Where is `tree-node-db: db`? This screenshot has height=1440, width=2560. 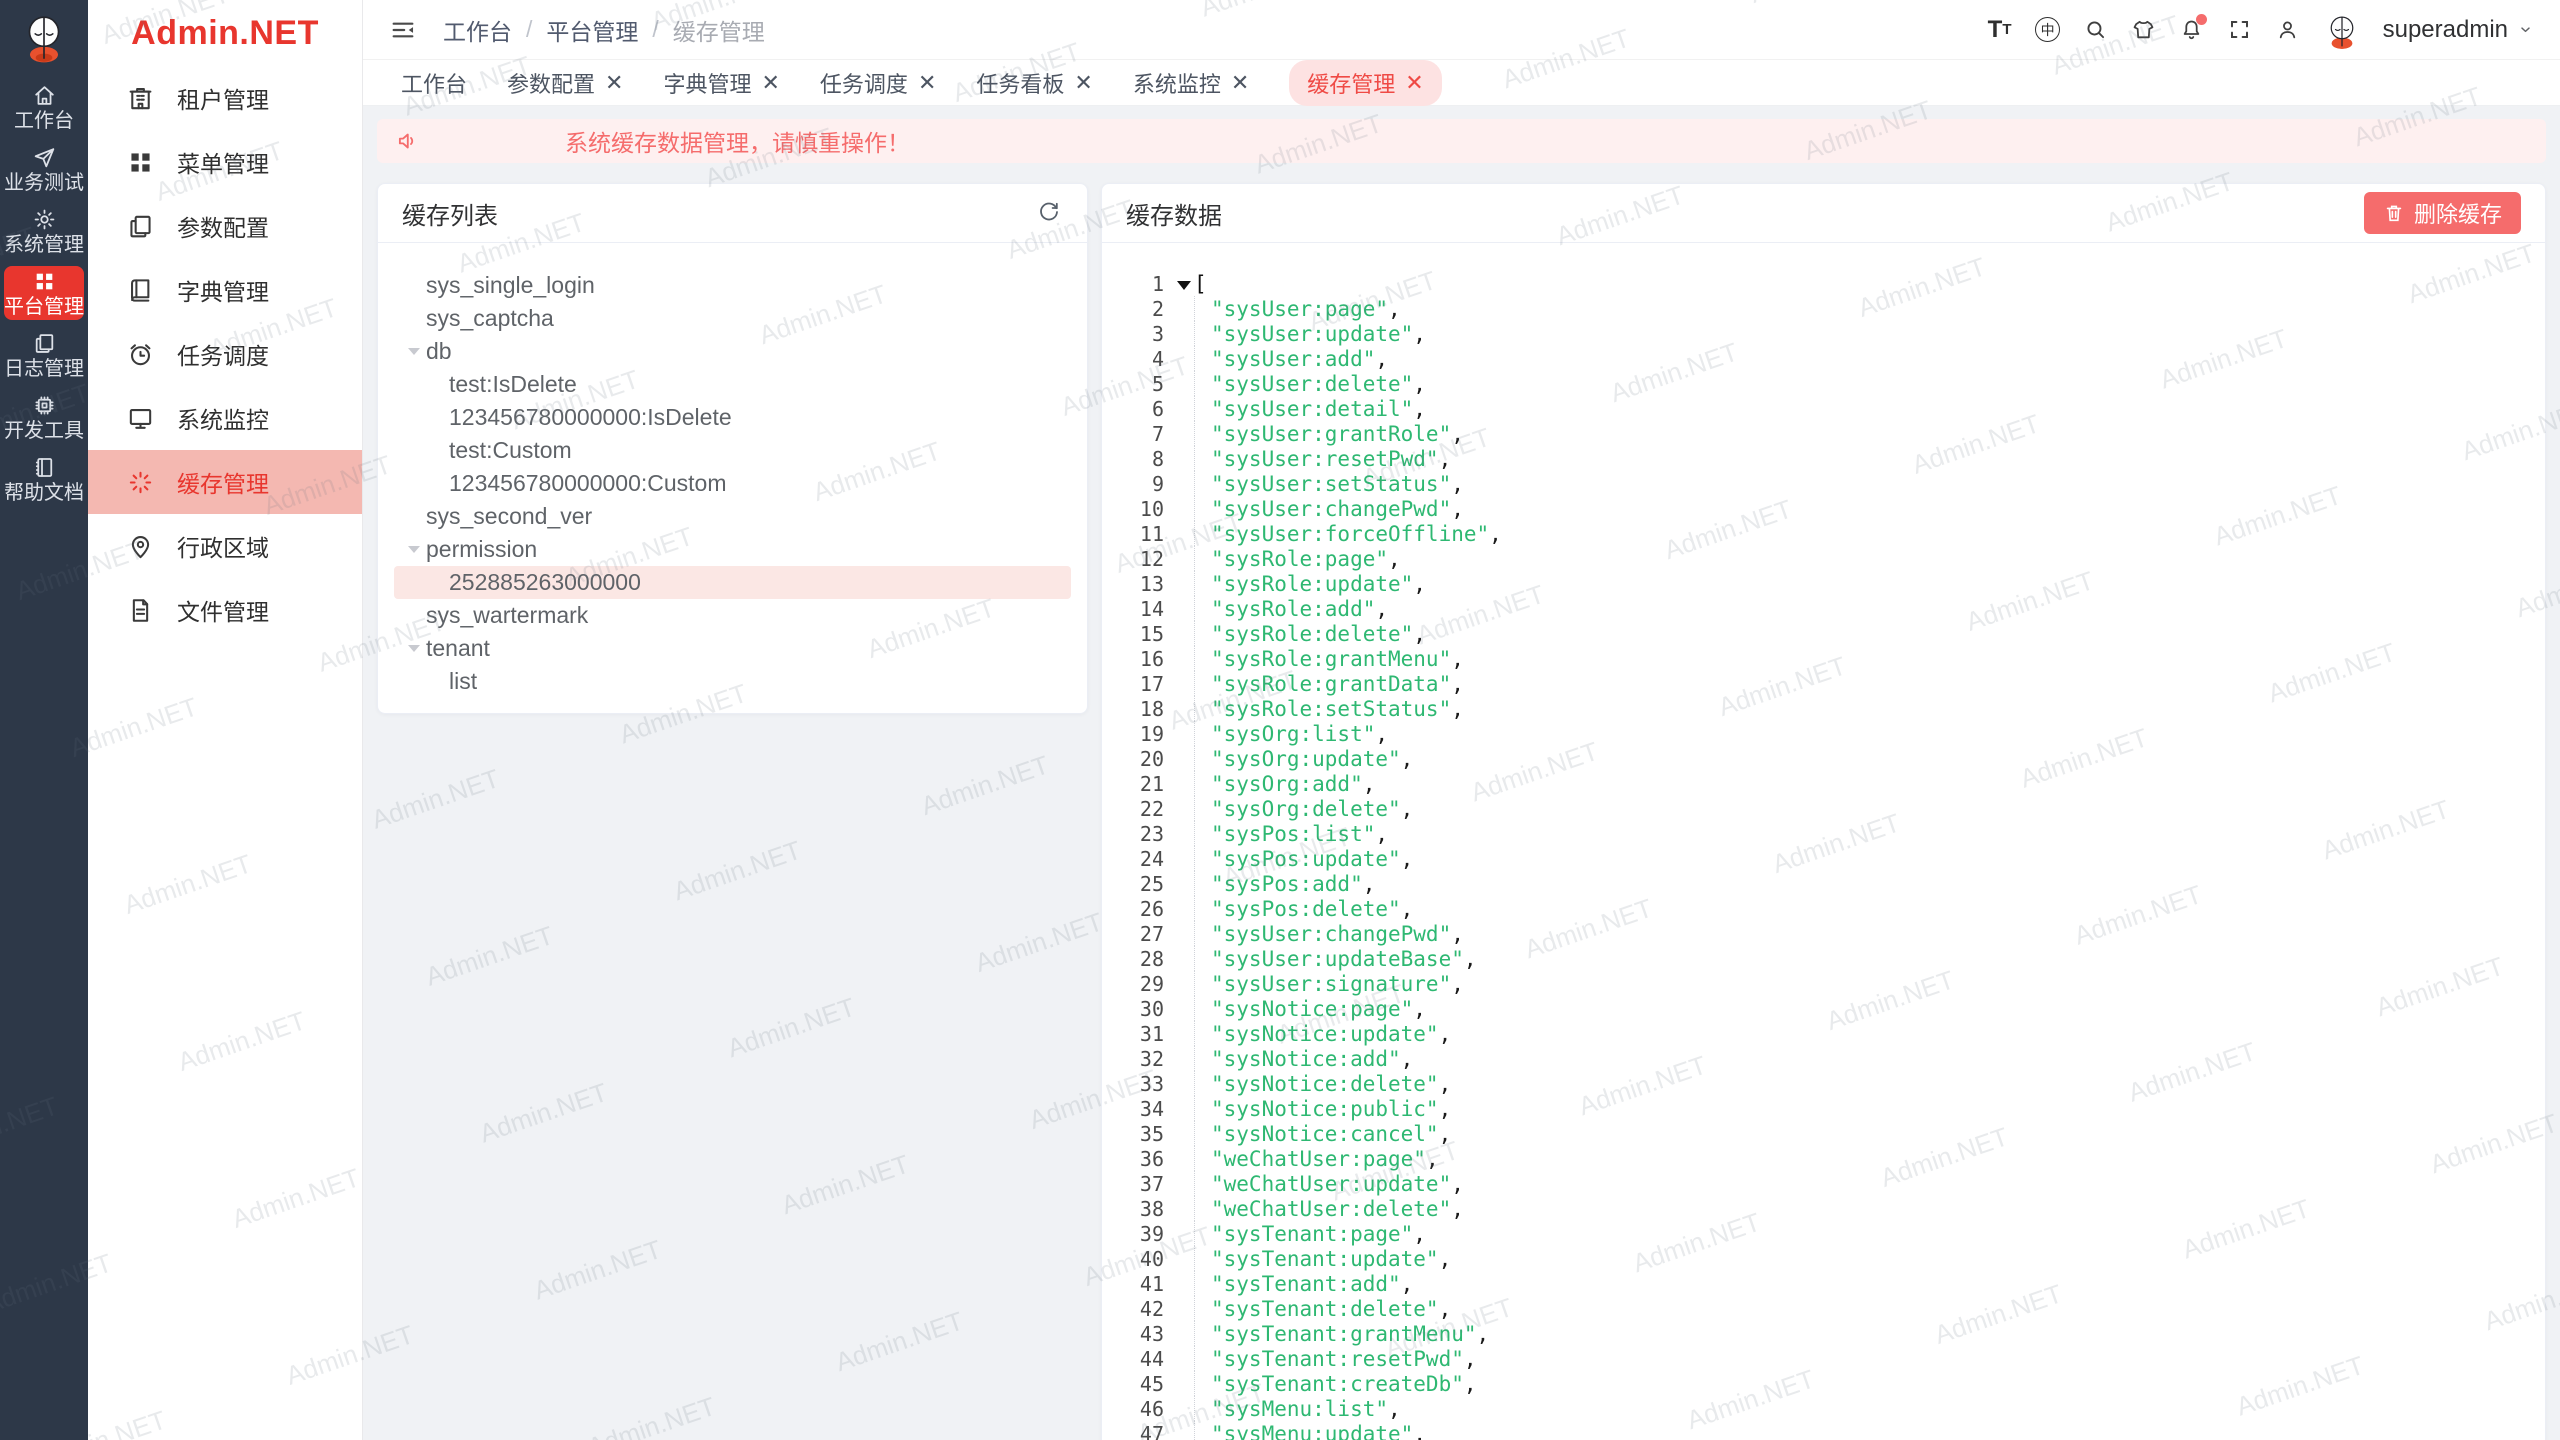
tree-node-db: db is located at coordinates (732, 351).